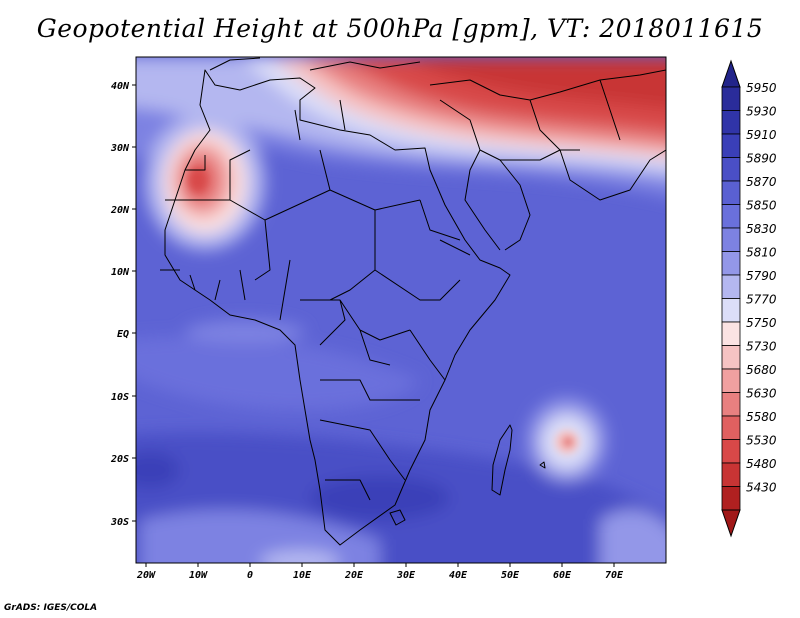  What do you see at coordinates (761, 323) in the screenshot?
I see `colorbar-label: 5750` at bounding box center [761, 323].